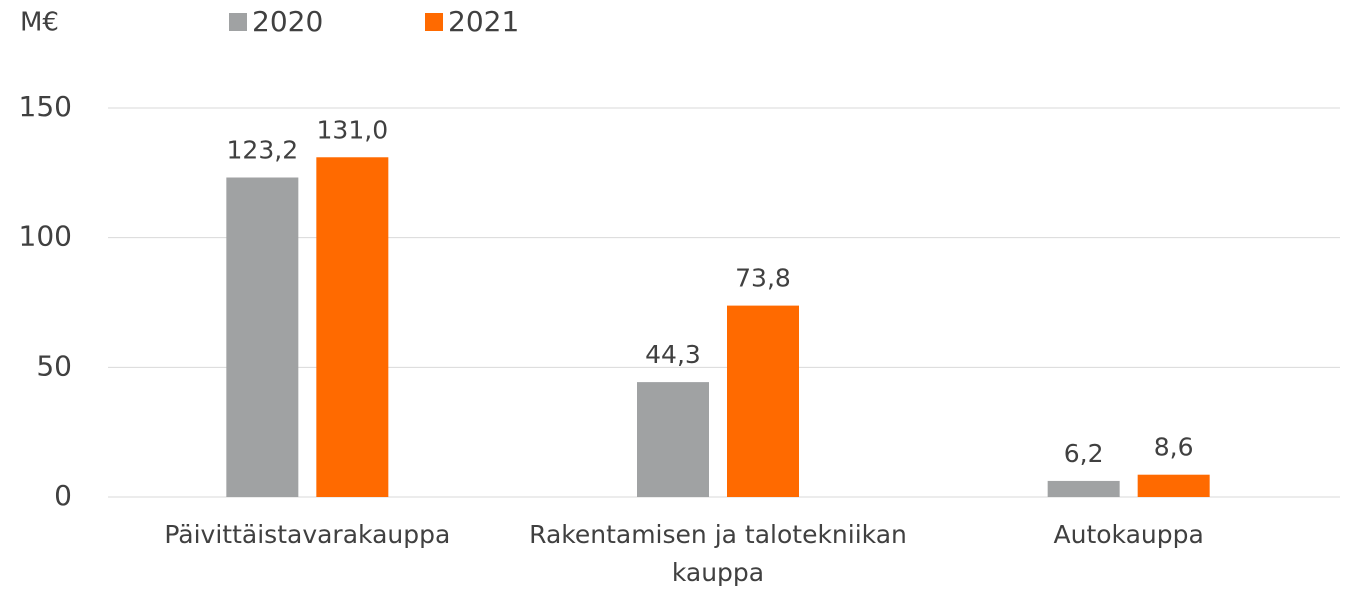  What do you see at coordinates (353, 129) in the screenshot?
I see `value-label: 131,0` at bounding box center [353, 129].